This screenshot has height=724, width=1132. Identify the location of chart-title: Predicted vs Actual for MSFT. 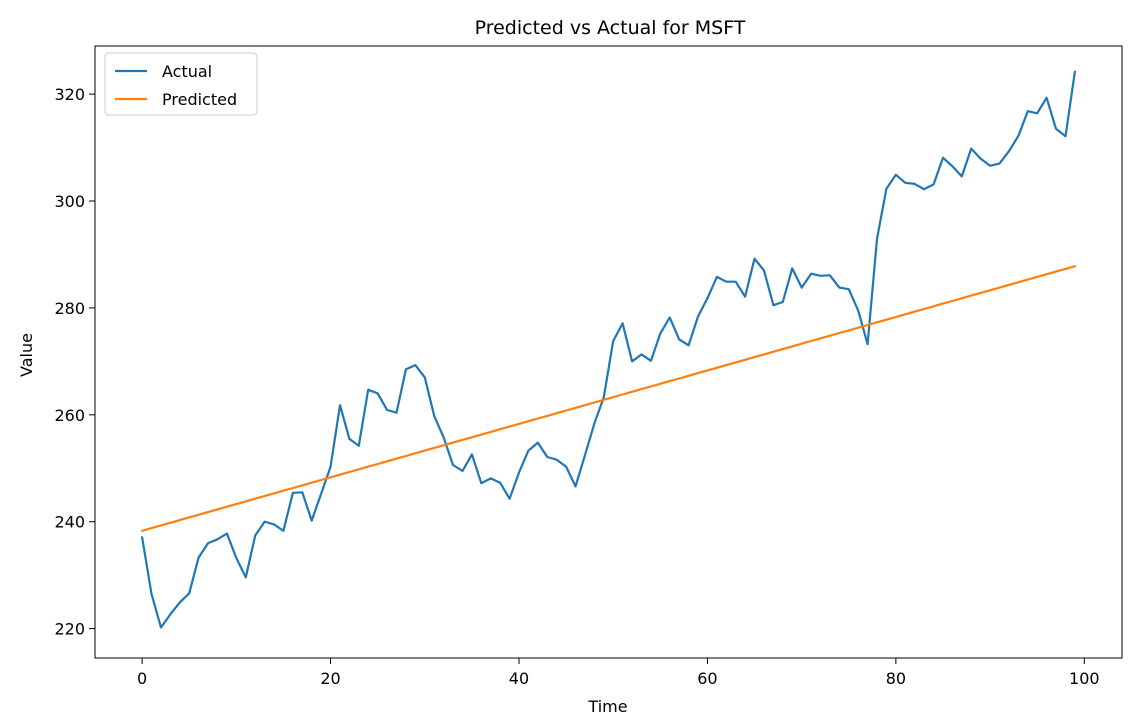
(610, 28).